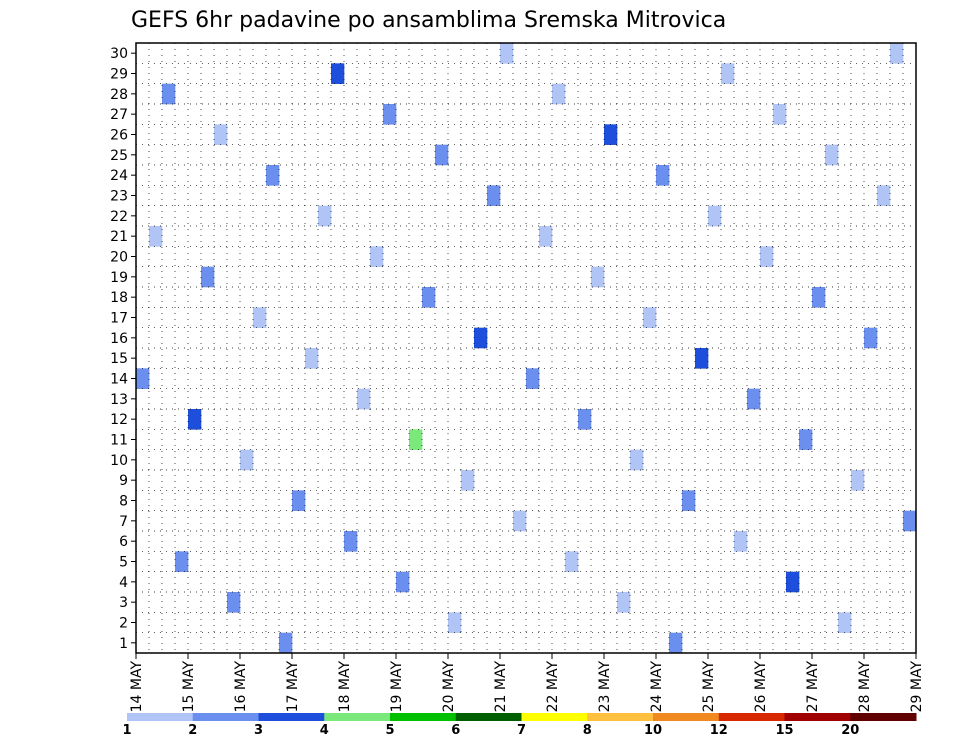  Describe the element at coordinates (119, 176) in the screenshot. I see `y-tick-label: 24` at that location.